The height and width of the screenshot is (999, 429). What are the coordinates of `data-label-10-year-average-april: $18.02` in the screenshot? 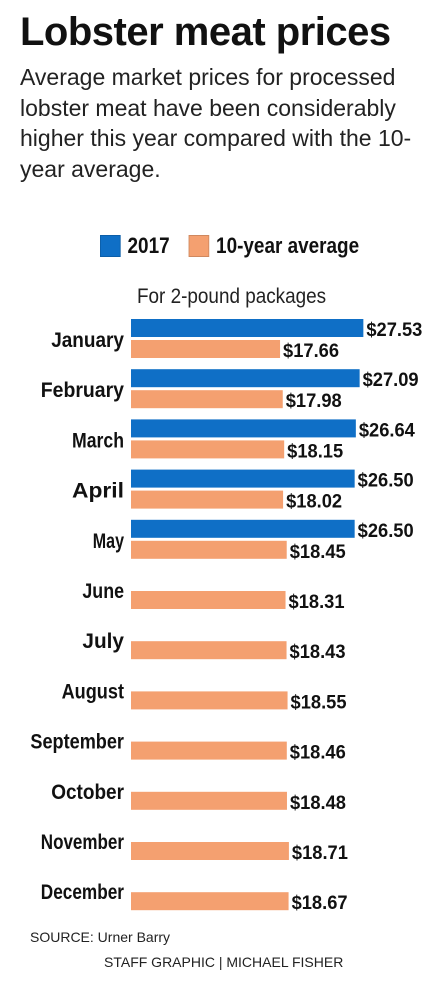 It's located at (314, 502).